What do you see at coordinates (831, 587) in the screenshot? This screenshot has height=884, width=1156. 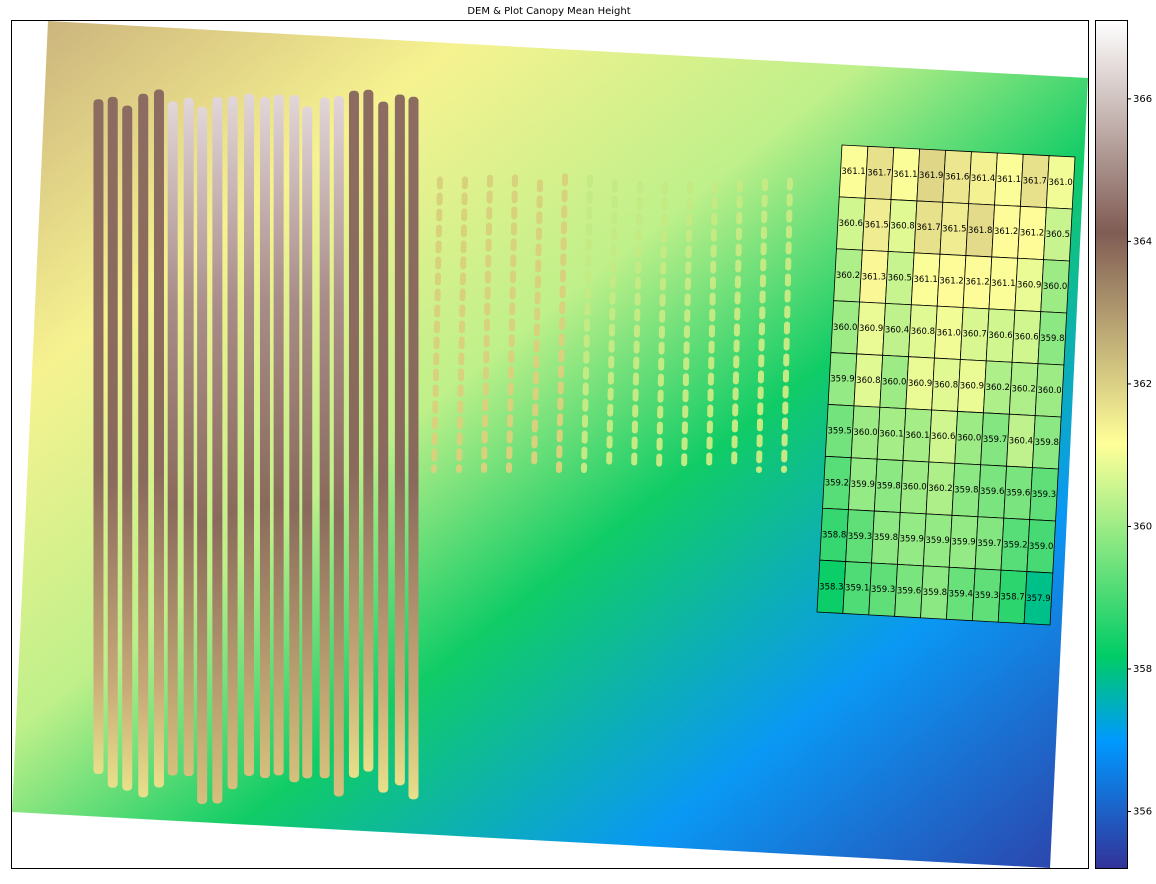 I see `cell-label: 358.3` at bounding box center [831, 587].